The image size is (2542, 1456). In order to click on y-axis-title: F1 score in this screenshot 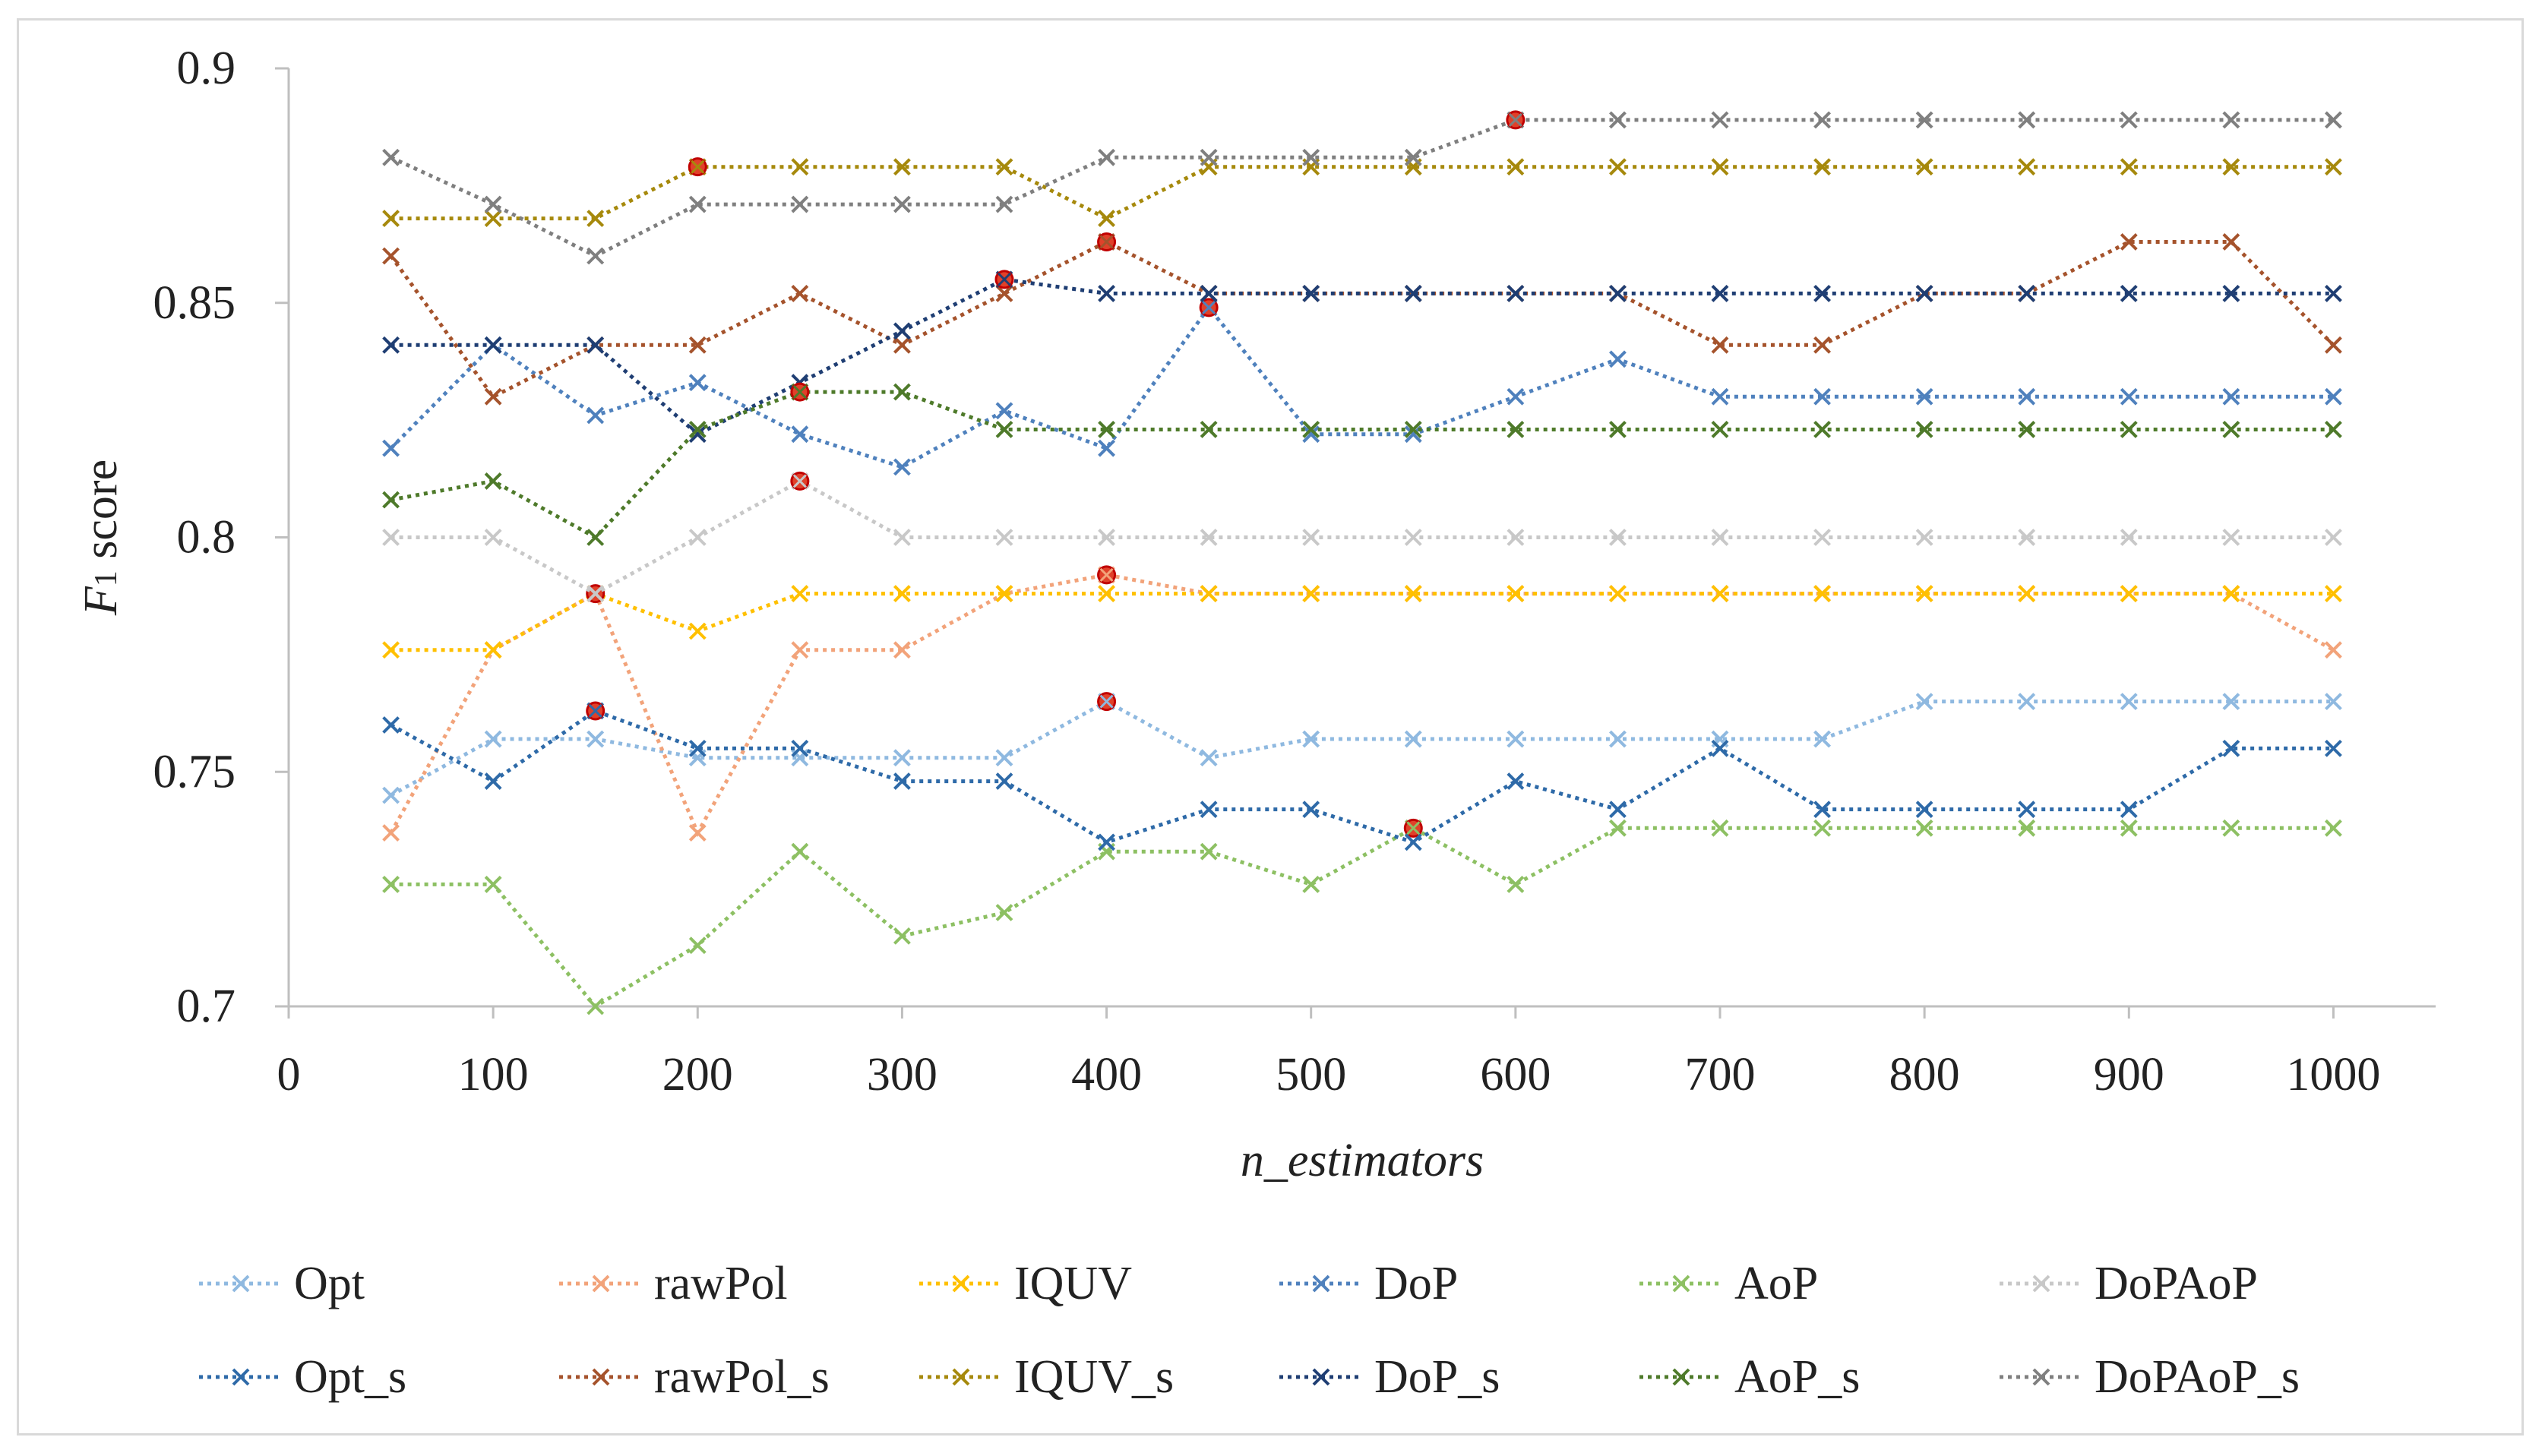, I will do `click(101, 538)`.